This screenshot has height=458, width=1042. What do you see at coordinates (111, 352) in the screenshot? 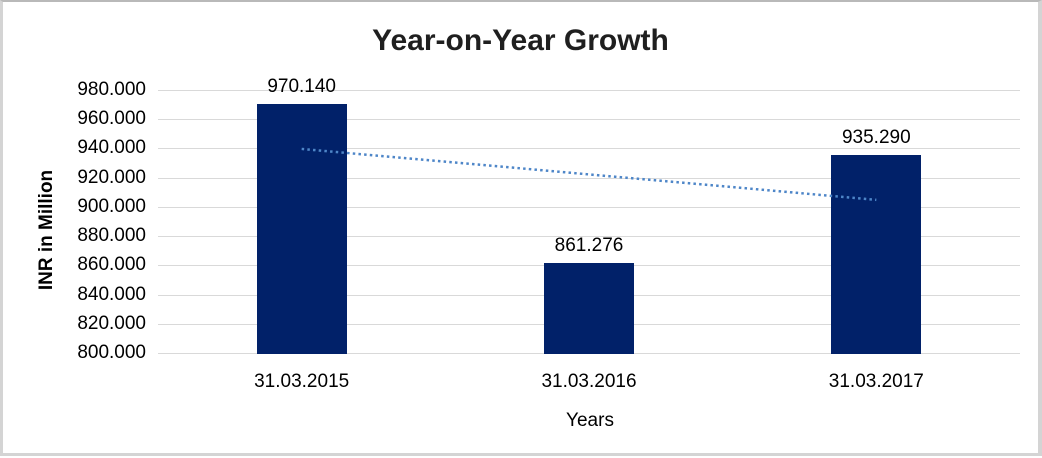
I see `y-tick-label: 800.000` at bounding box center [111, 352].